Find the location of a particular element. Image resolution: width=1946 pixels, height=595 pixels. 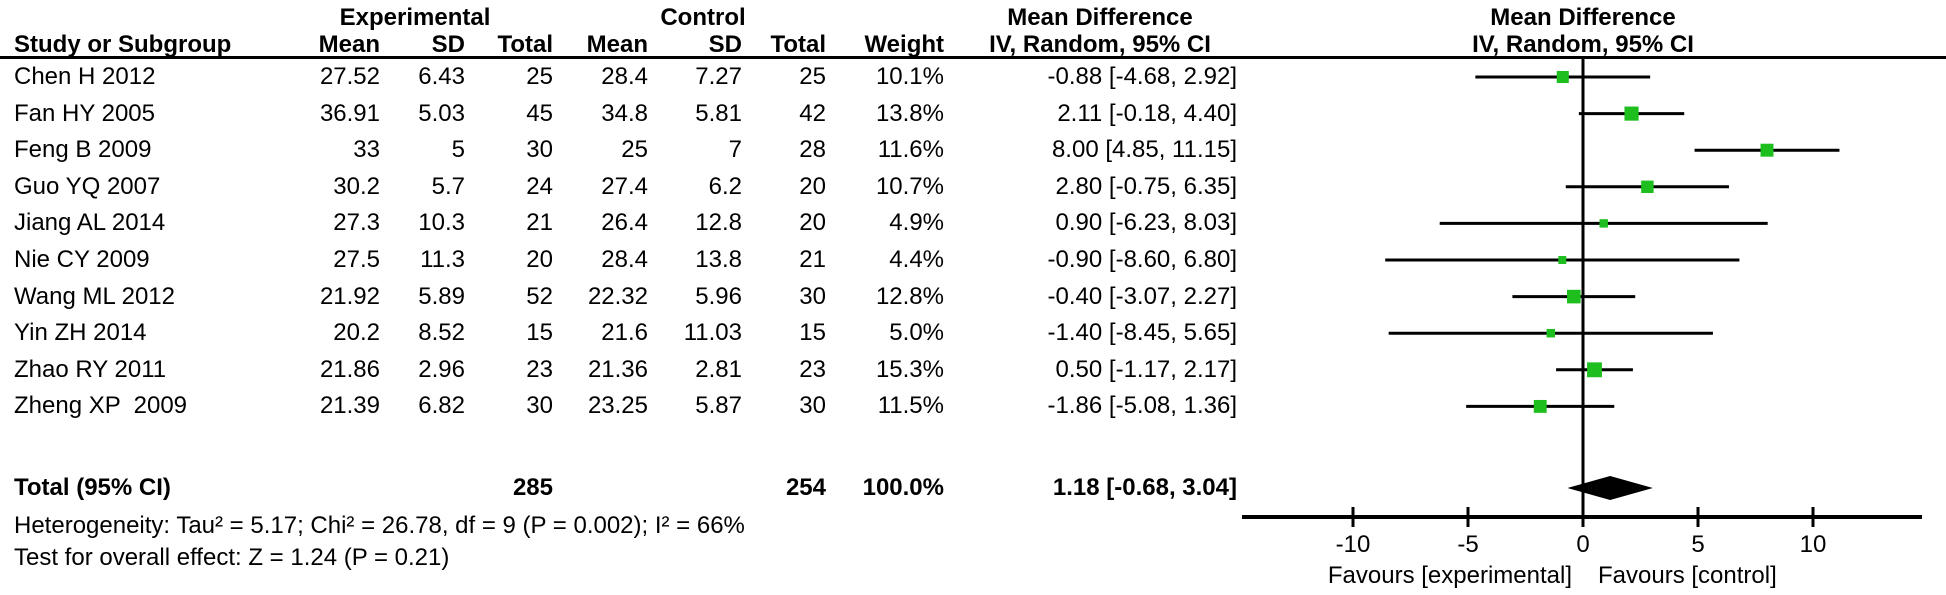

cell-ci_text: -0.90 [-8.60, 6.80] is located at coordinates (1142, 259).